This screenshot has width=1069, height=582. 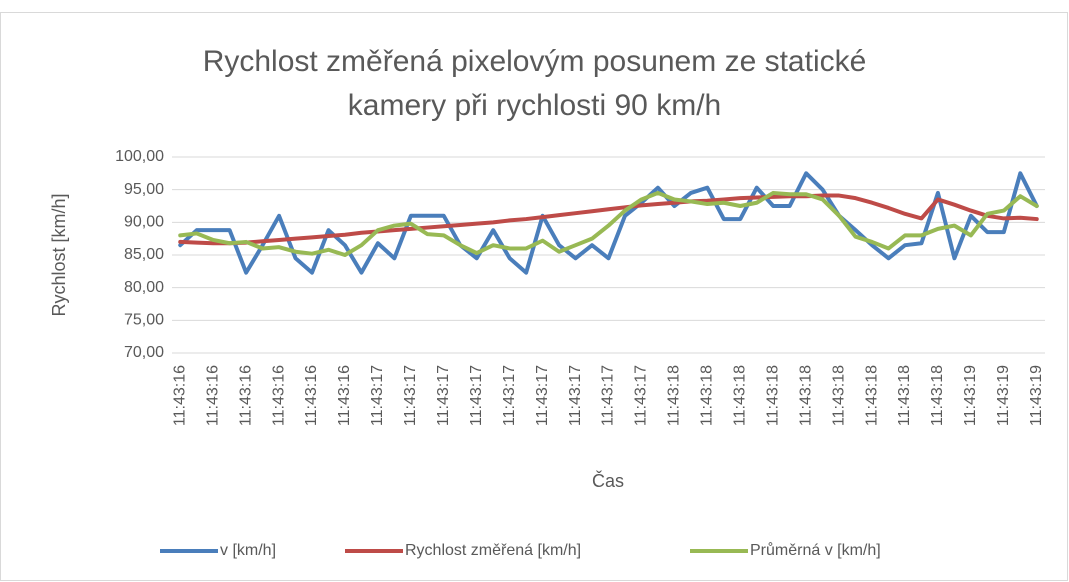 What do you see at coordinates (139, 156) in the screenshot?
I see `y-tick-label: 100,00` at bounding box center [139, 156].